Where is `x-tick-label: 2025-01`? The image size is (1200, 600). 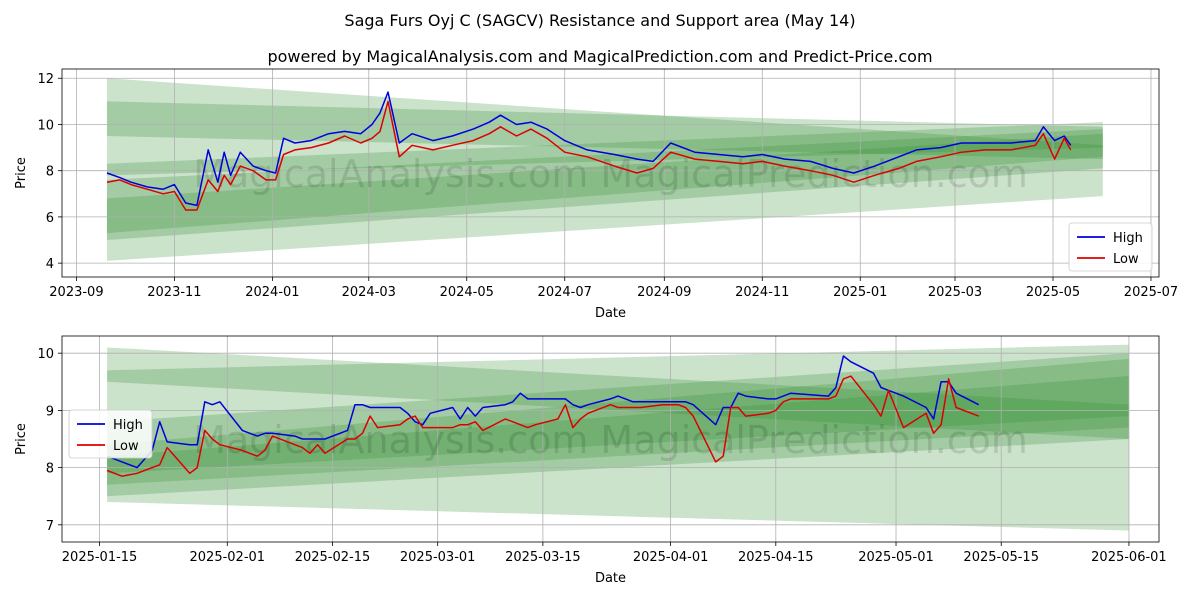
x-tick-label: 2025-01 is located at coordinates (860, 292).